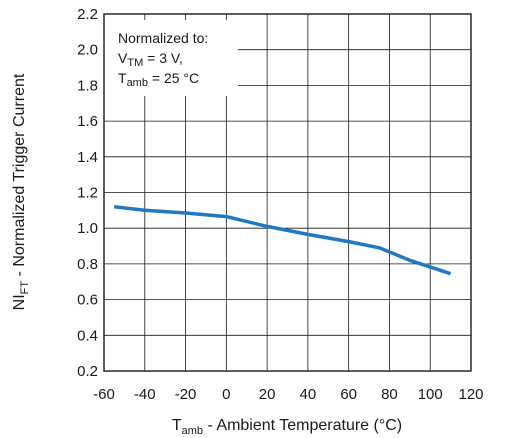 Image resolution: width=512 pixels, height=438 pixels. Describe the element at coordinates (150, 59) in the screenshot. I see `annotation-line-2: VTM = 3 V,` at that location.